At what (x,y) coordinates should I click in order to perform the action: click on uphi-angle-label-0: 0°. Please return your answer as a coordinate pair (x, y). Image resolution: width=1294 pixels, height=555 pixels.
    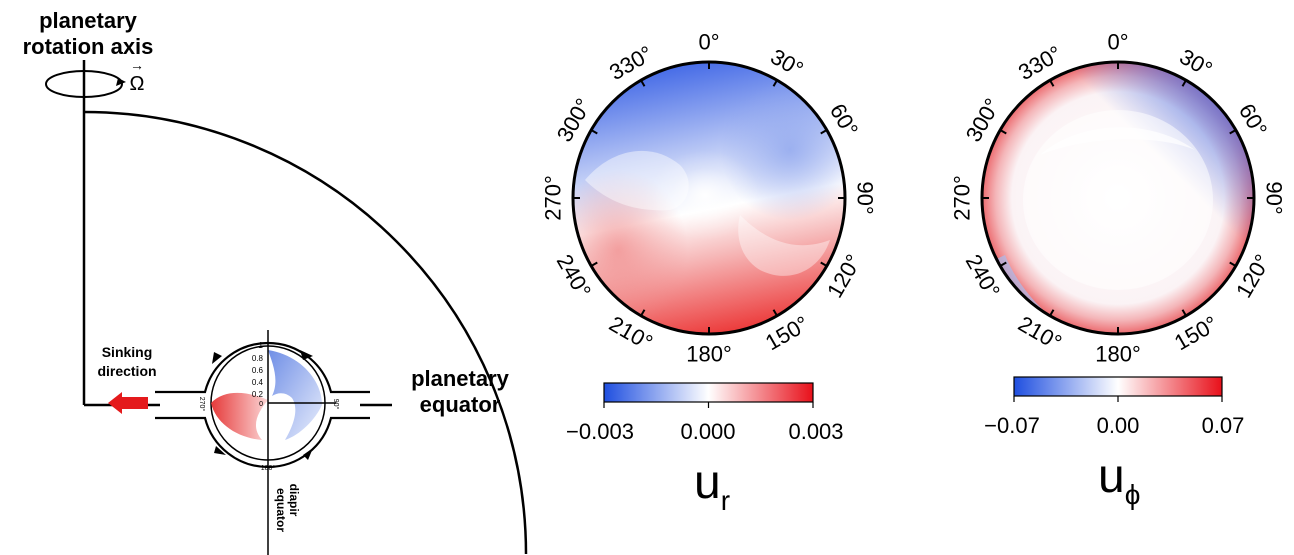
    Looking at the image, I should click on (1117, 42).